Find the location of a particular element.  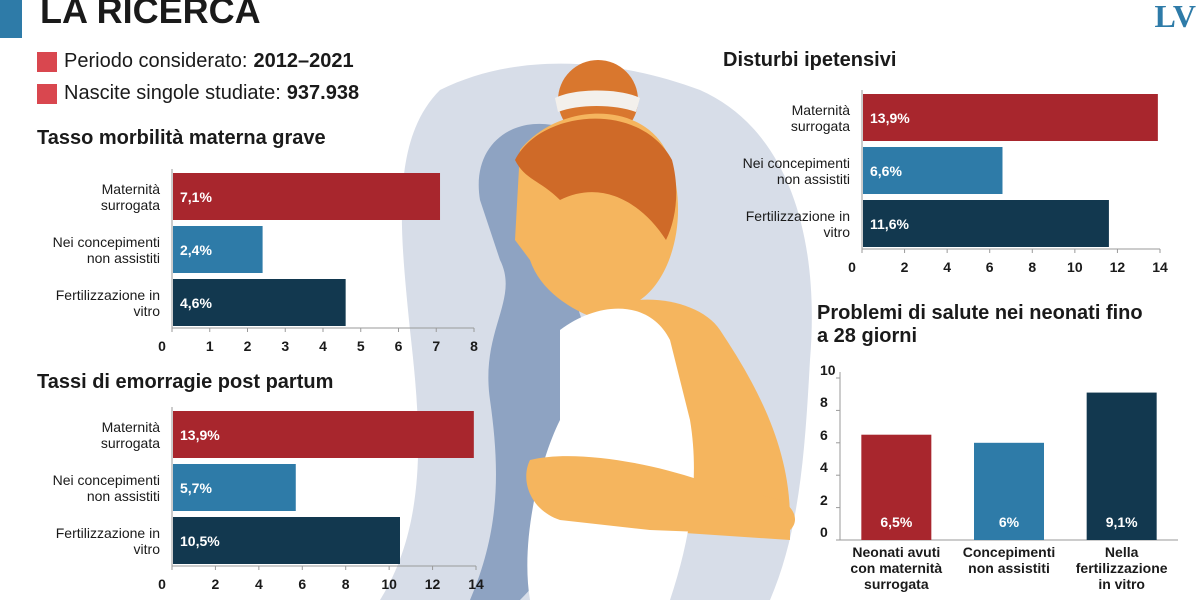

logo: LV is located at coordinates (1175, 17).